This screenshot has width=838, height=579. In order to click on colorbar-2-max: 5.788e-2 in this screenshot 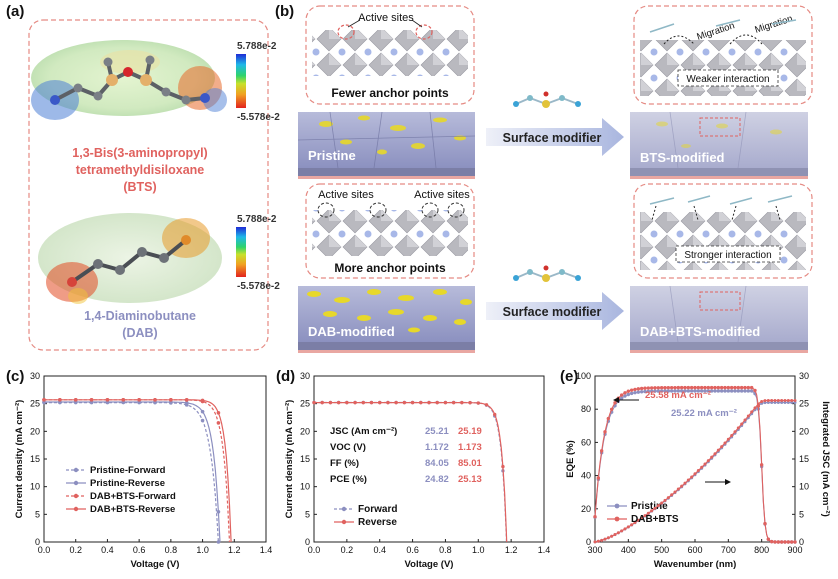, I will do `click(257, 219)`.